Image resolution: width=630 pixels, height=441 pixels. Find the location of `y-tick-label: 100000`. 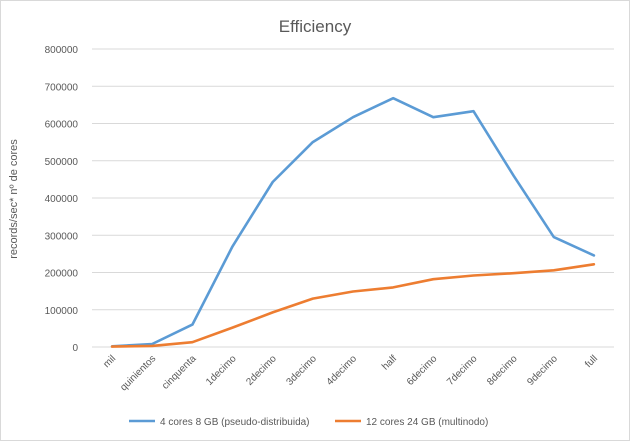

y-tick-label: 100000 is located at coordinates (62, 311).